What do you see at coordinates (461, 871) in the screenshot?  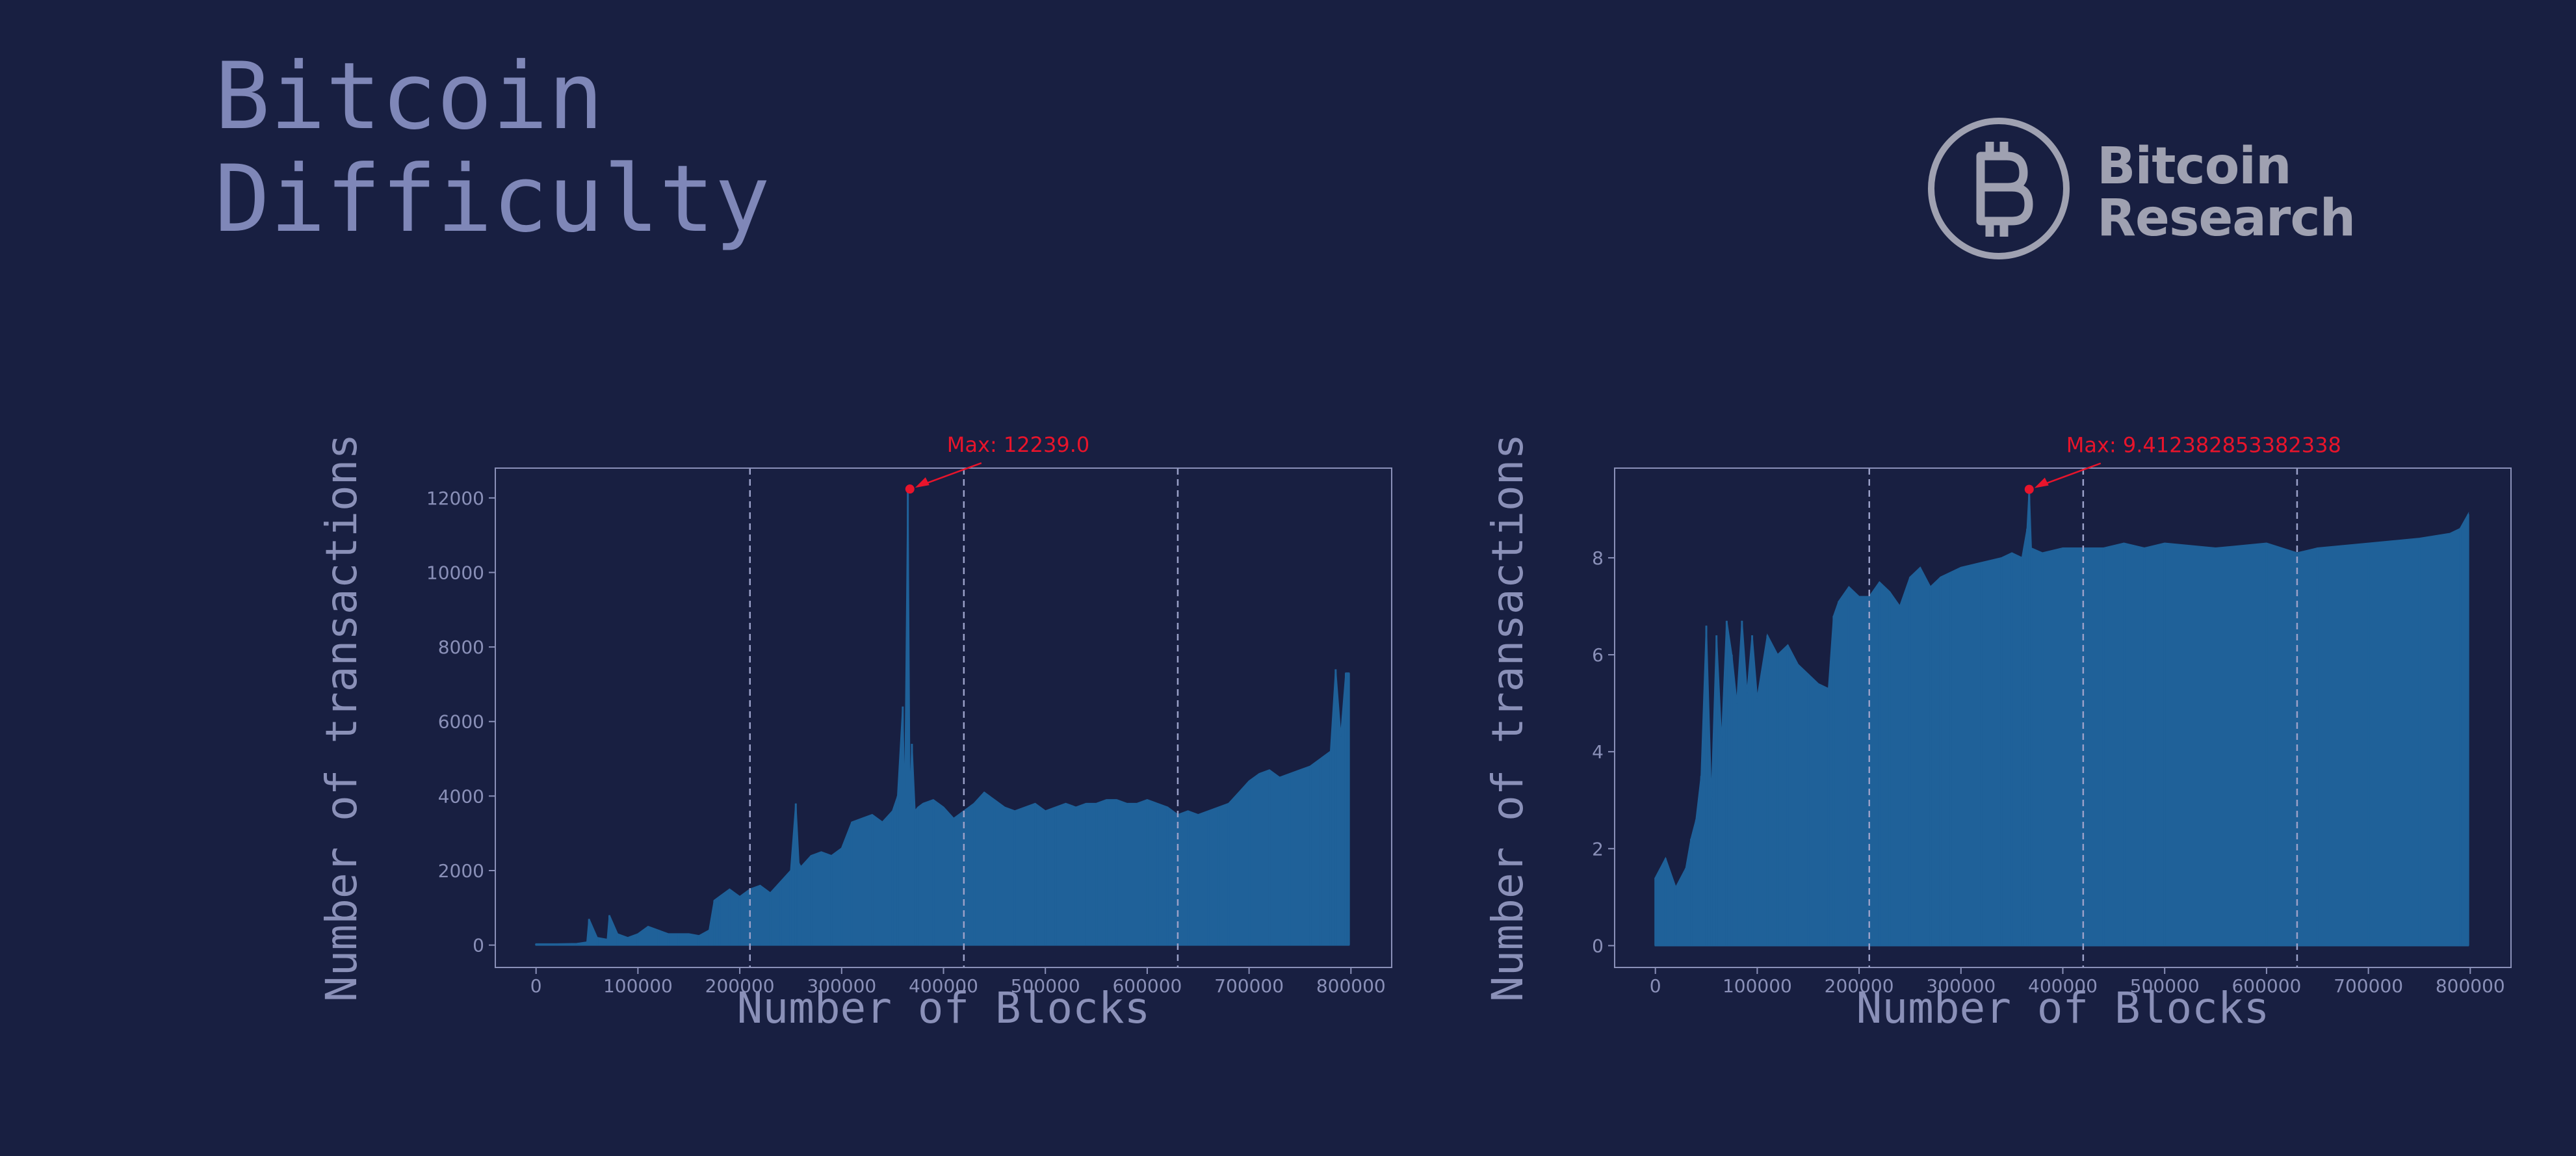 I see `y-tick-label: 2000` at bounding box center [461, 871].